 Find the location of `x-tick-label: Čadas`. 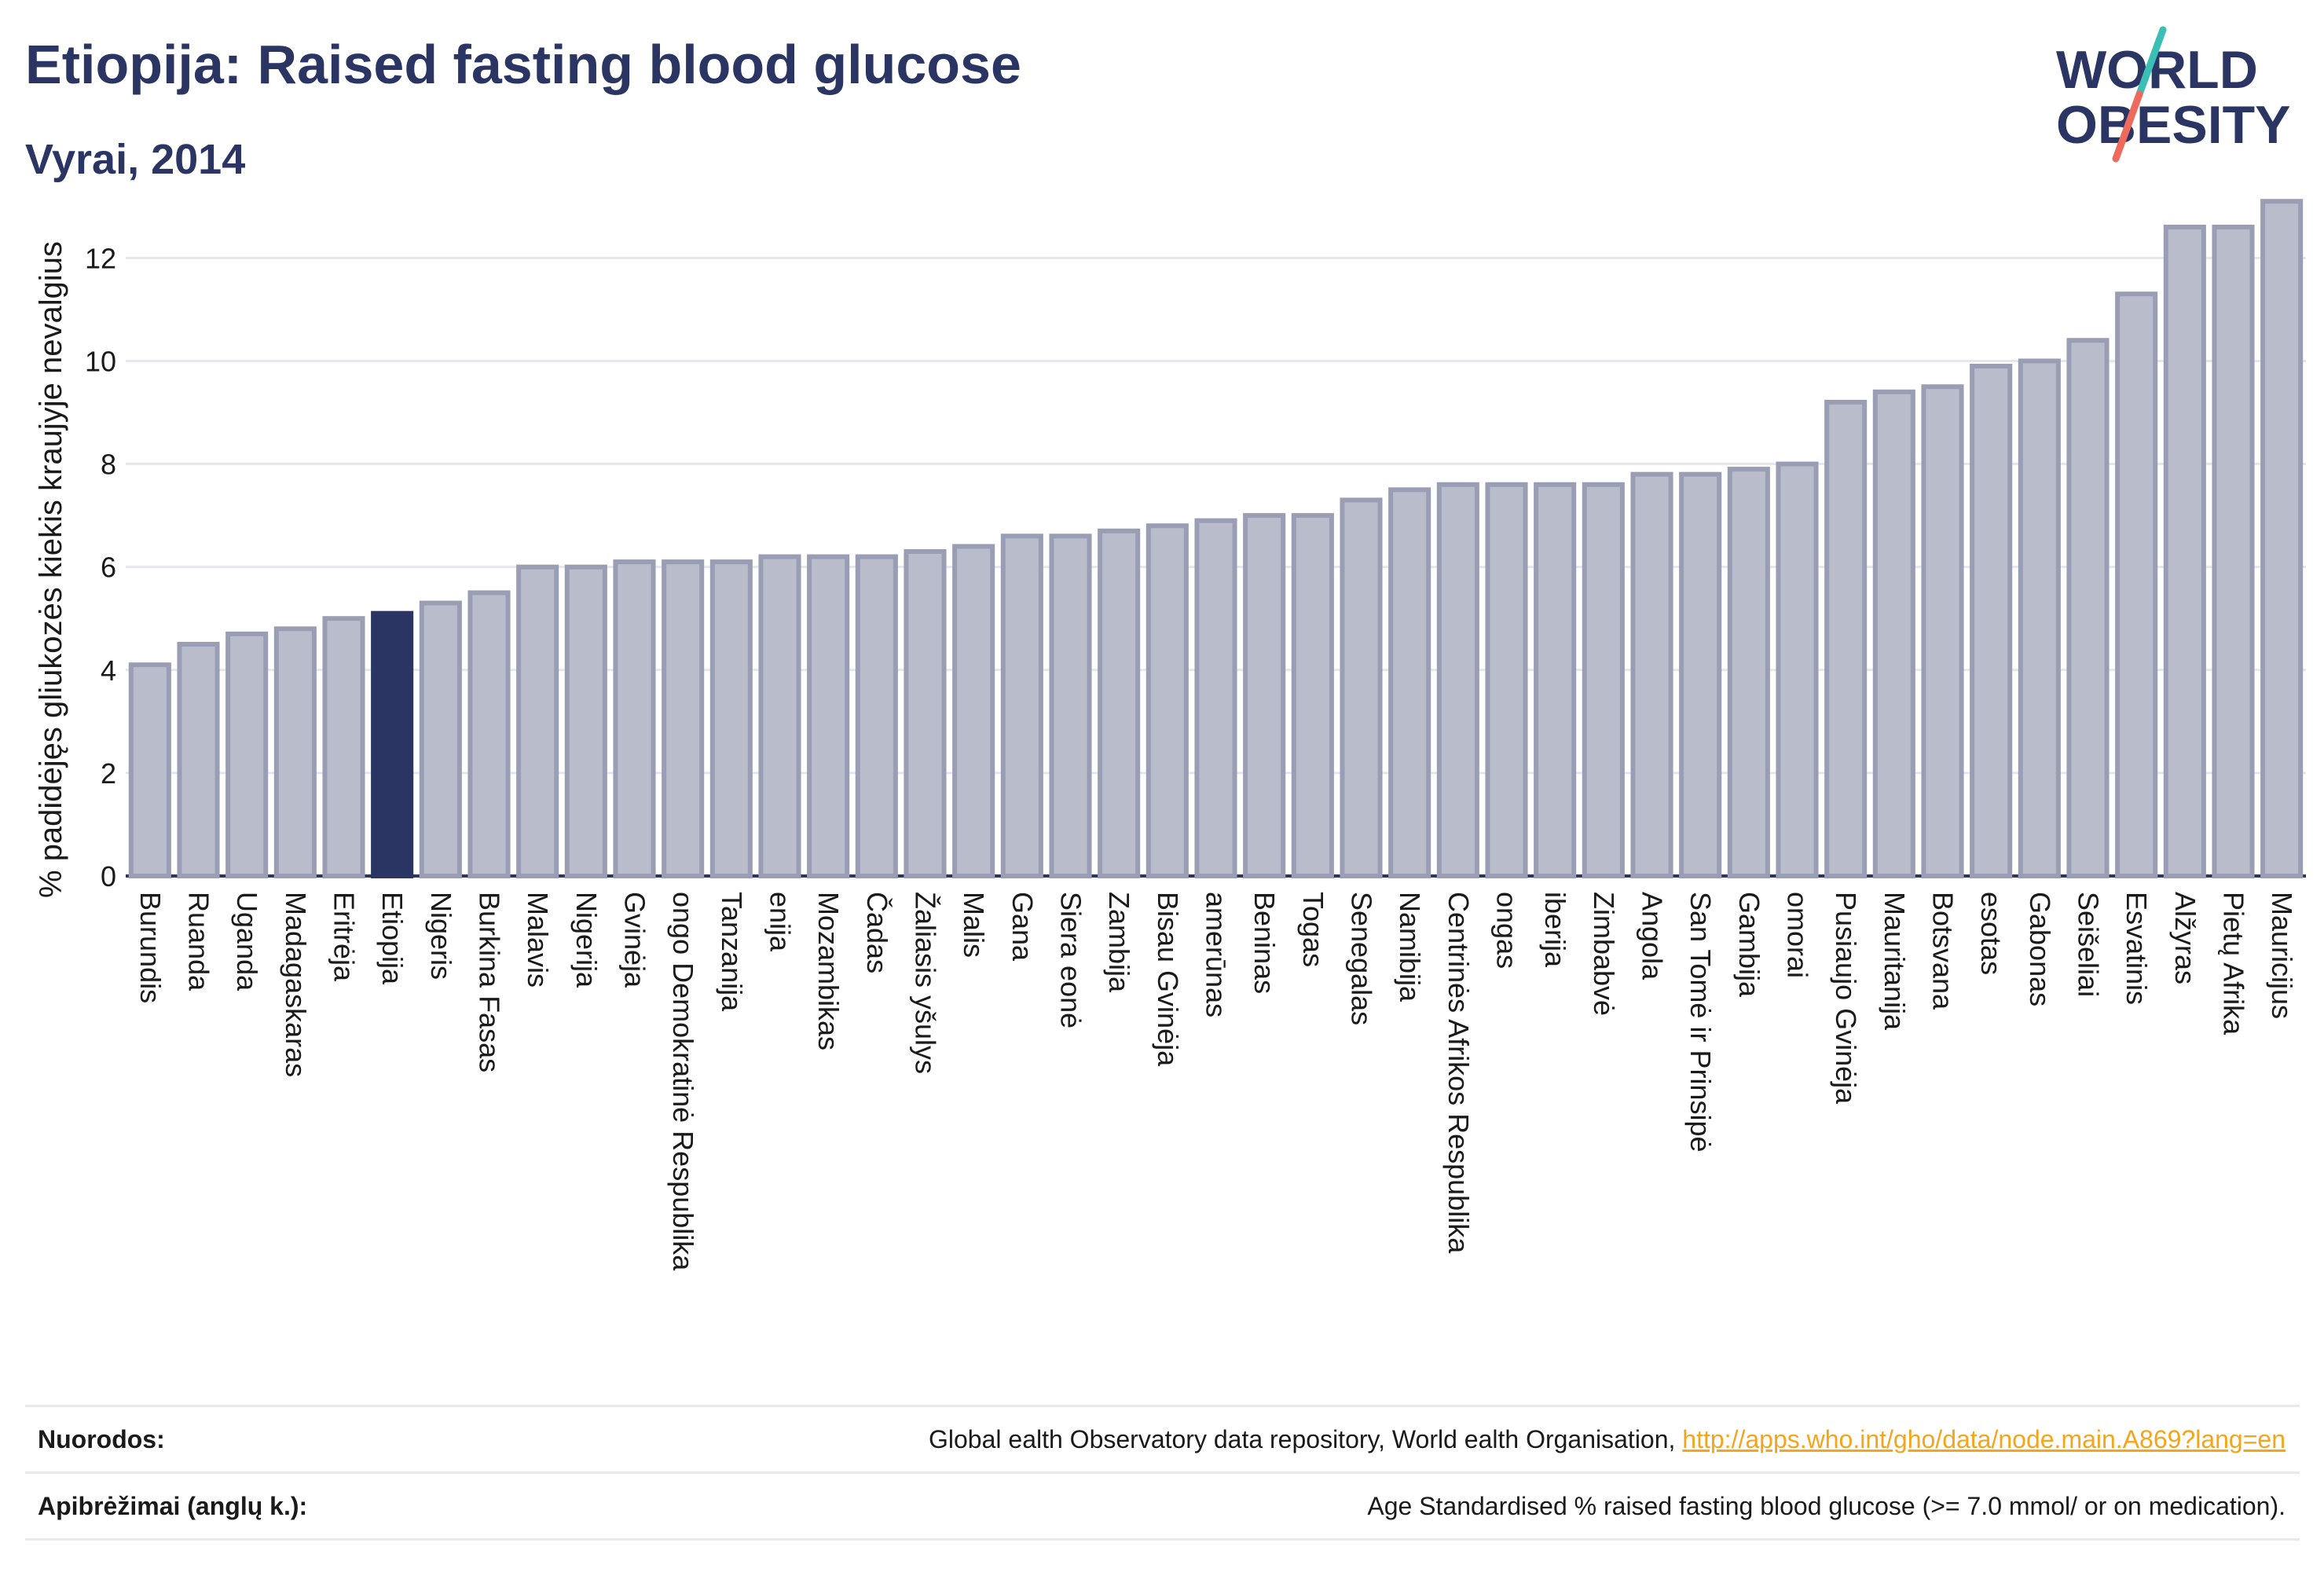

x-tick-label: Čadas is located at coordinates (877, 932).